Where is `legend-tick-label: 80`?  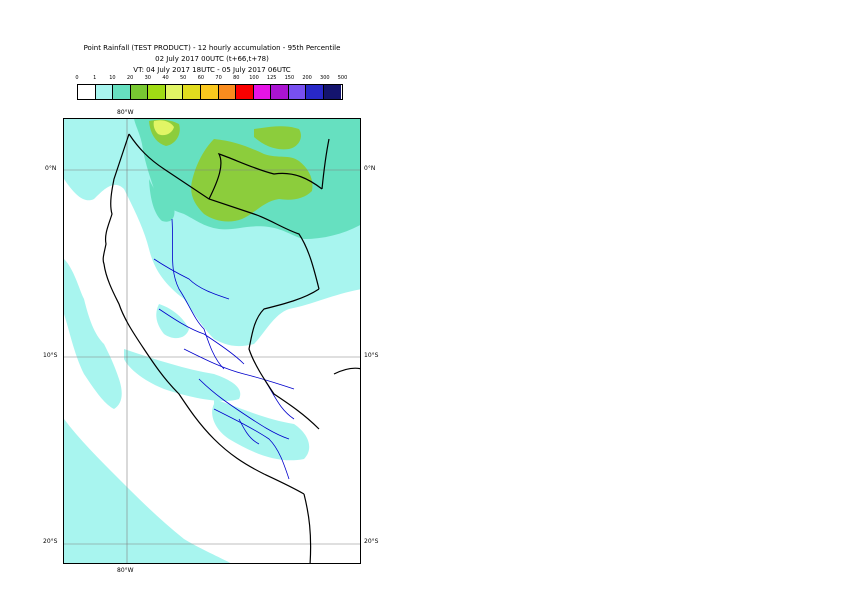
legend-tick-label: 80 is located at coordinates (236, 78).